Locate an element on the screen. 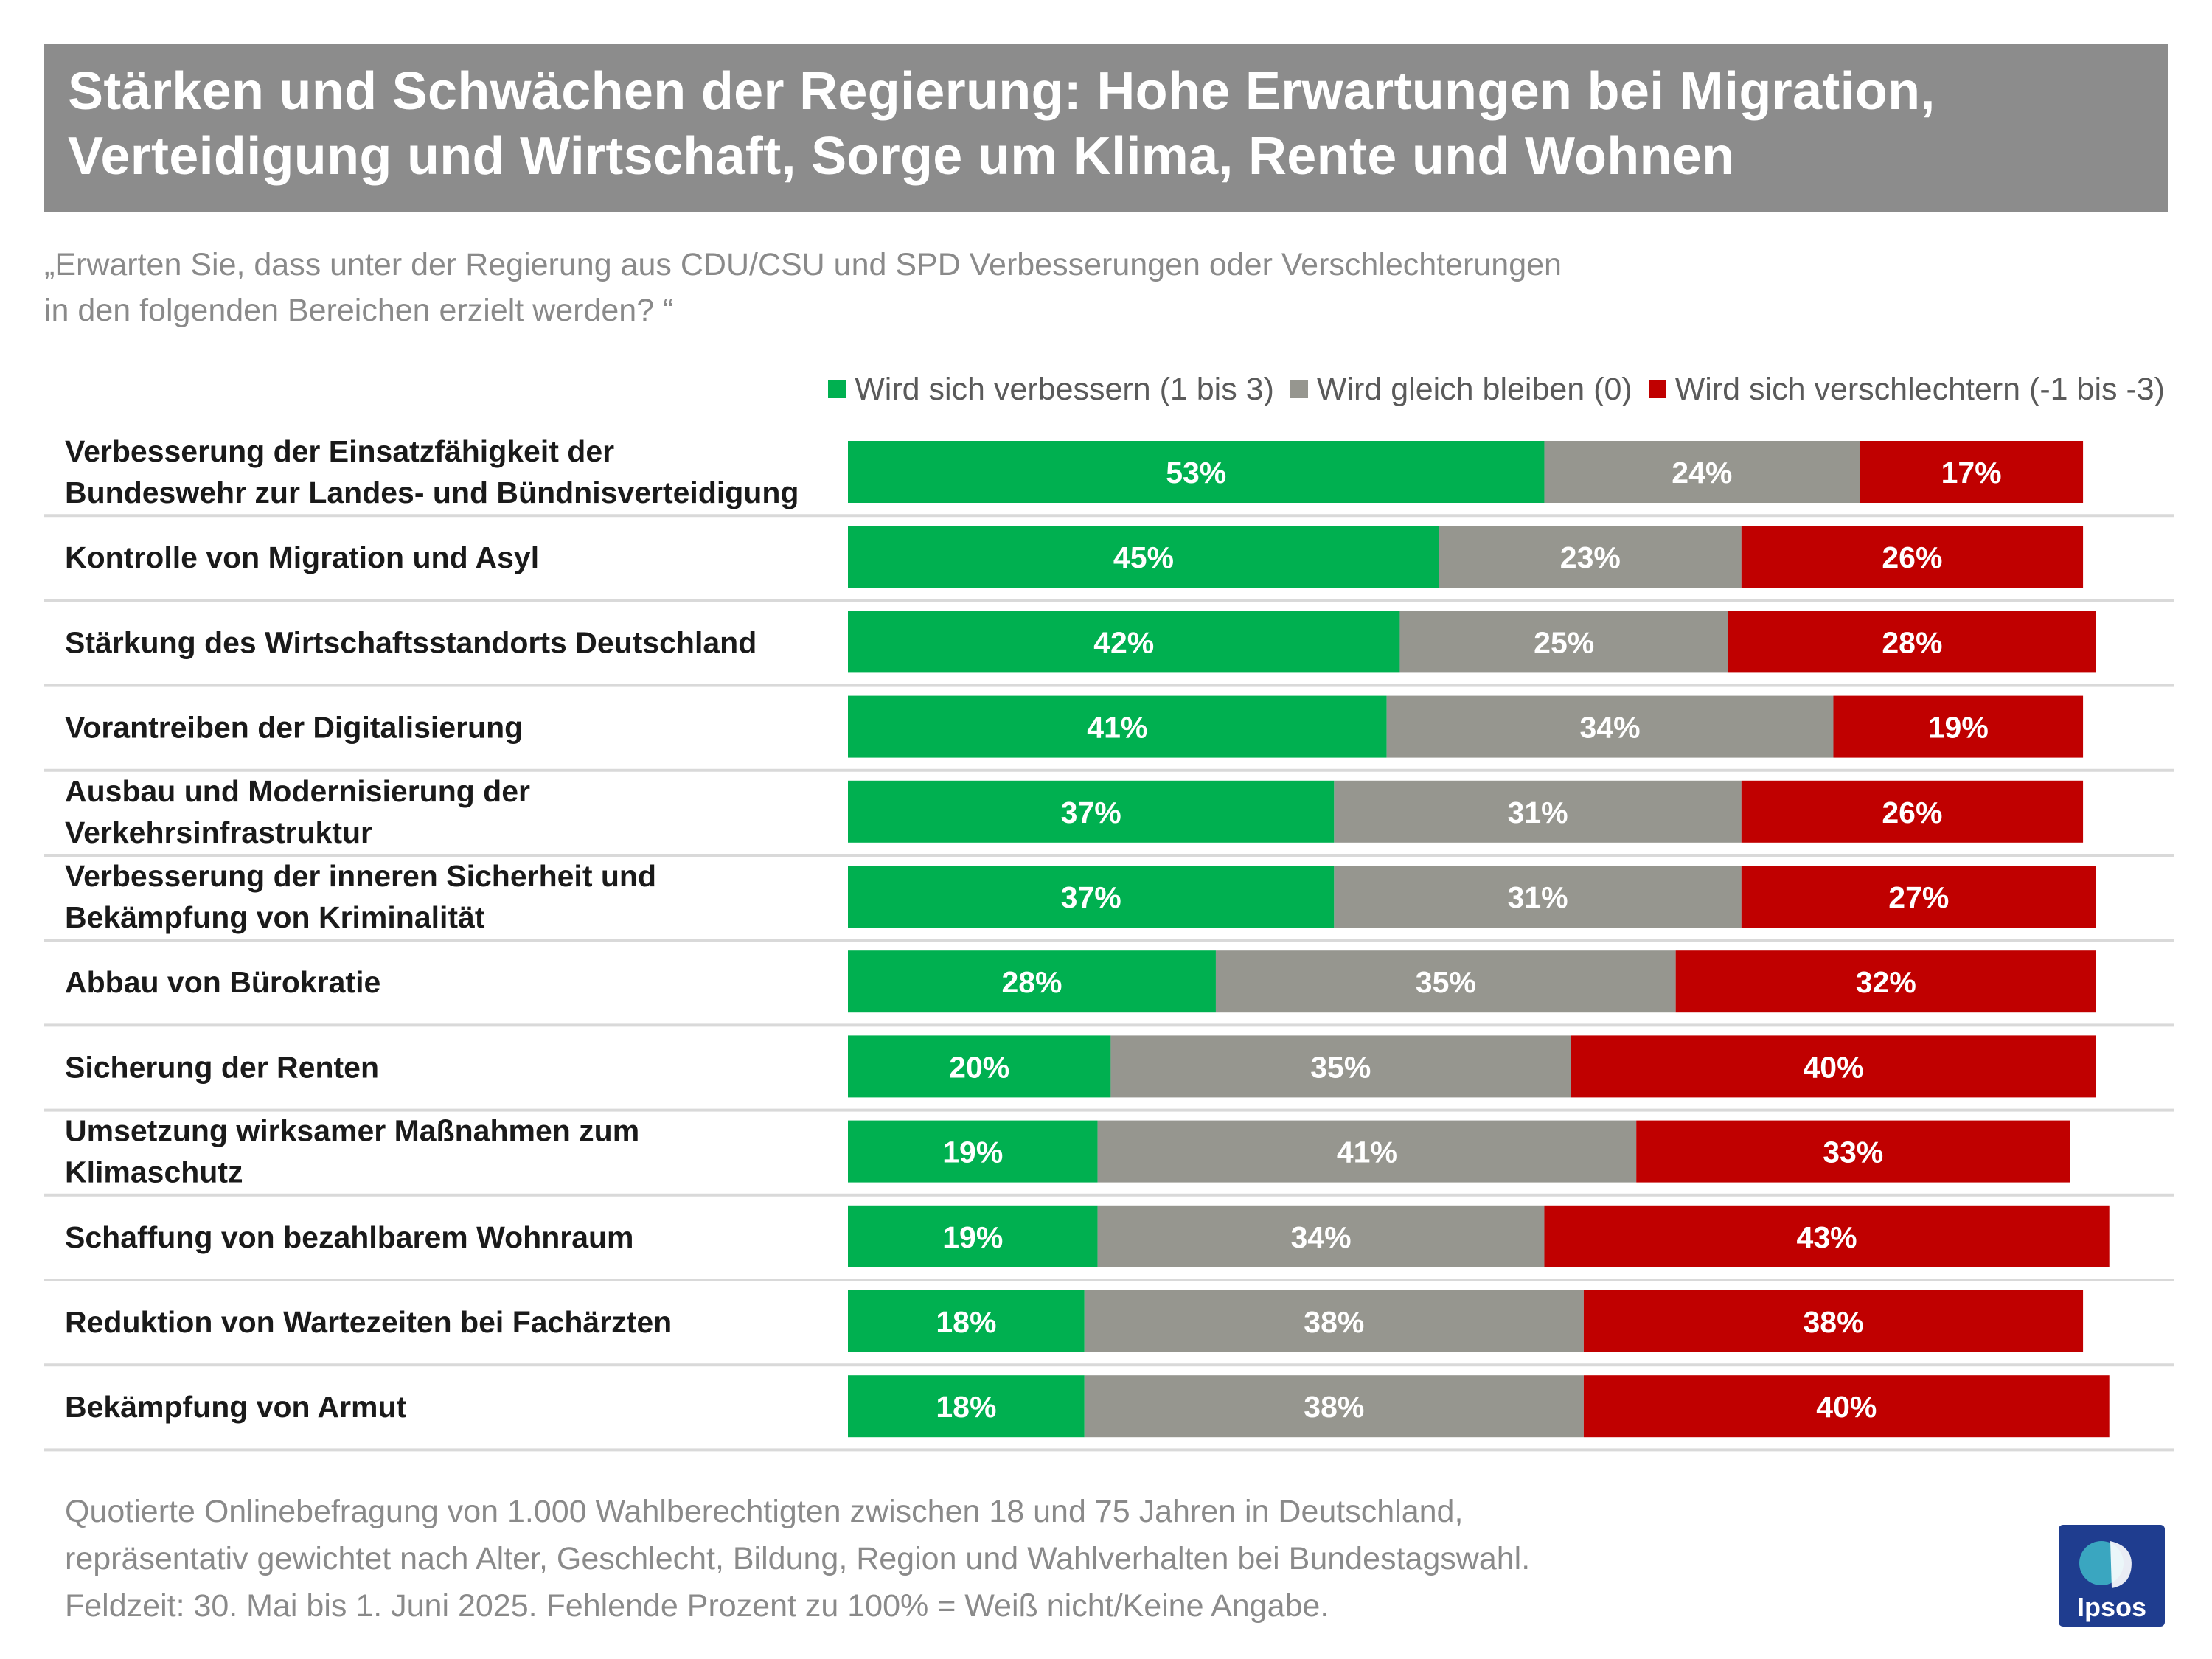 This screenshot has height=1659, width=2212. value-label-same: 23% is located at coordinates (1590, 557).